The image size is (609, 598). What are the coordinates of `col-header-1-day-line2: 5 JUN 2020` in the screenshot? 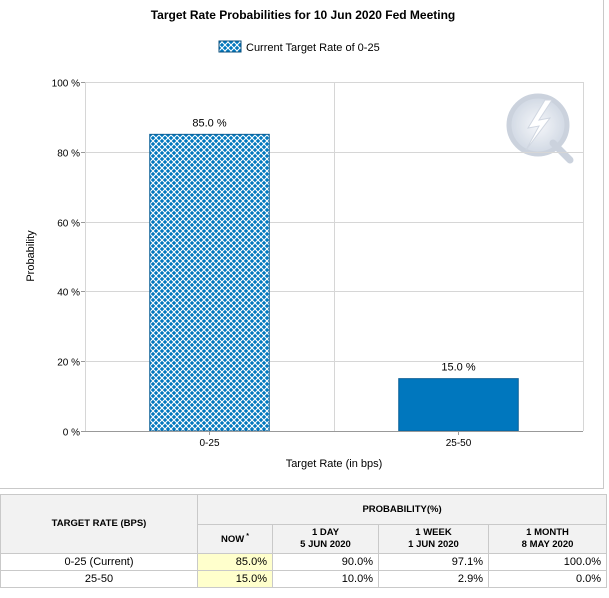 It's located at (325, 544).